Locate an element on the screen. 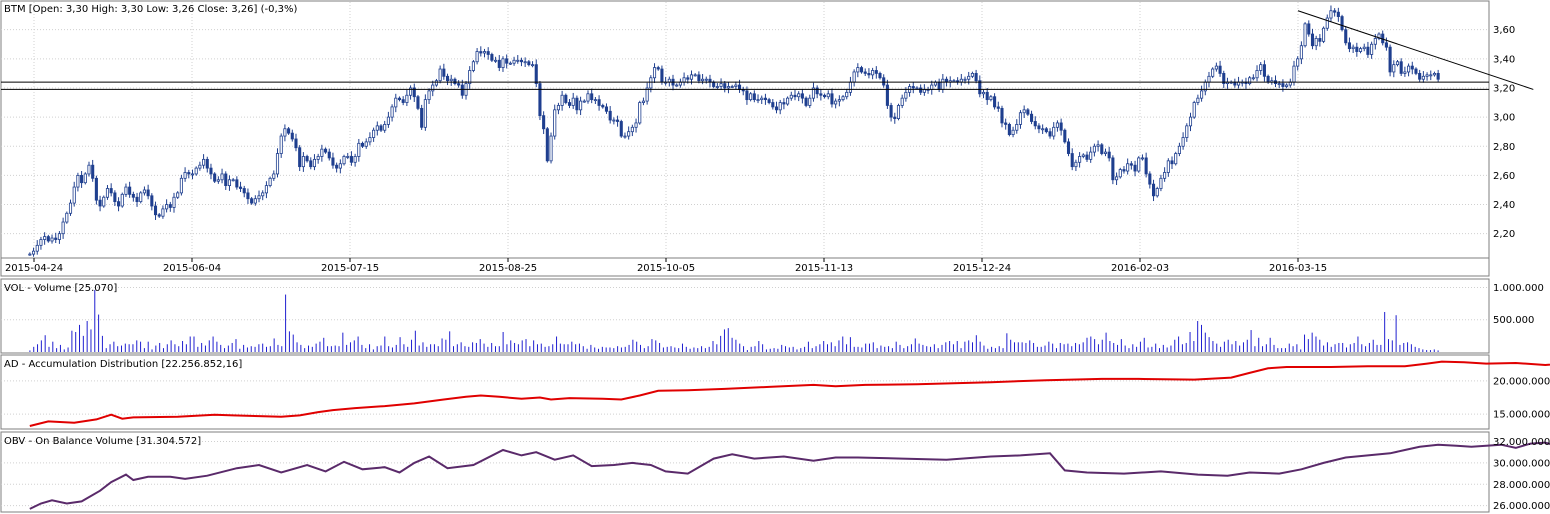  obv-y-tick-label: 28.000.000 is located at coordinates (1521, 485).